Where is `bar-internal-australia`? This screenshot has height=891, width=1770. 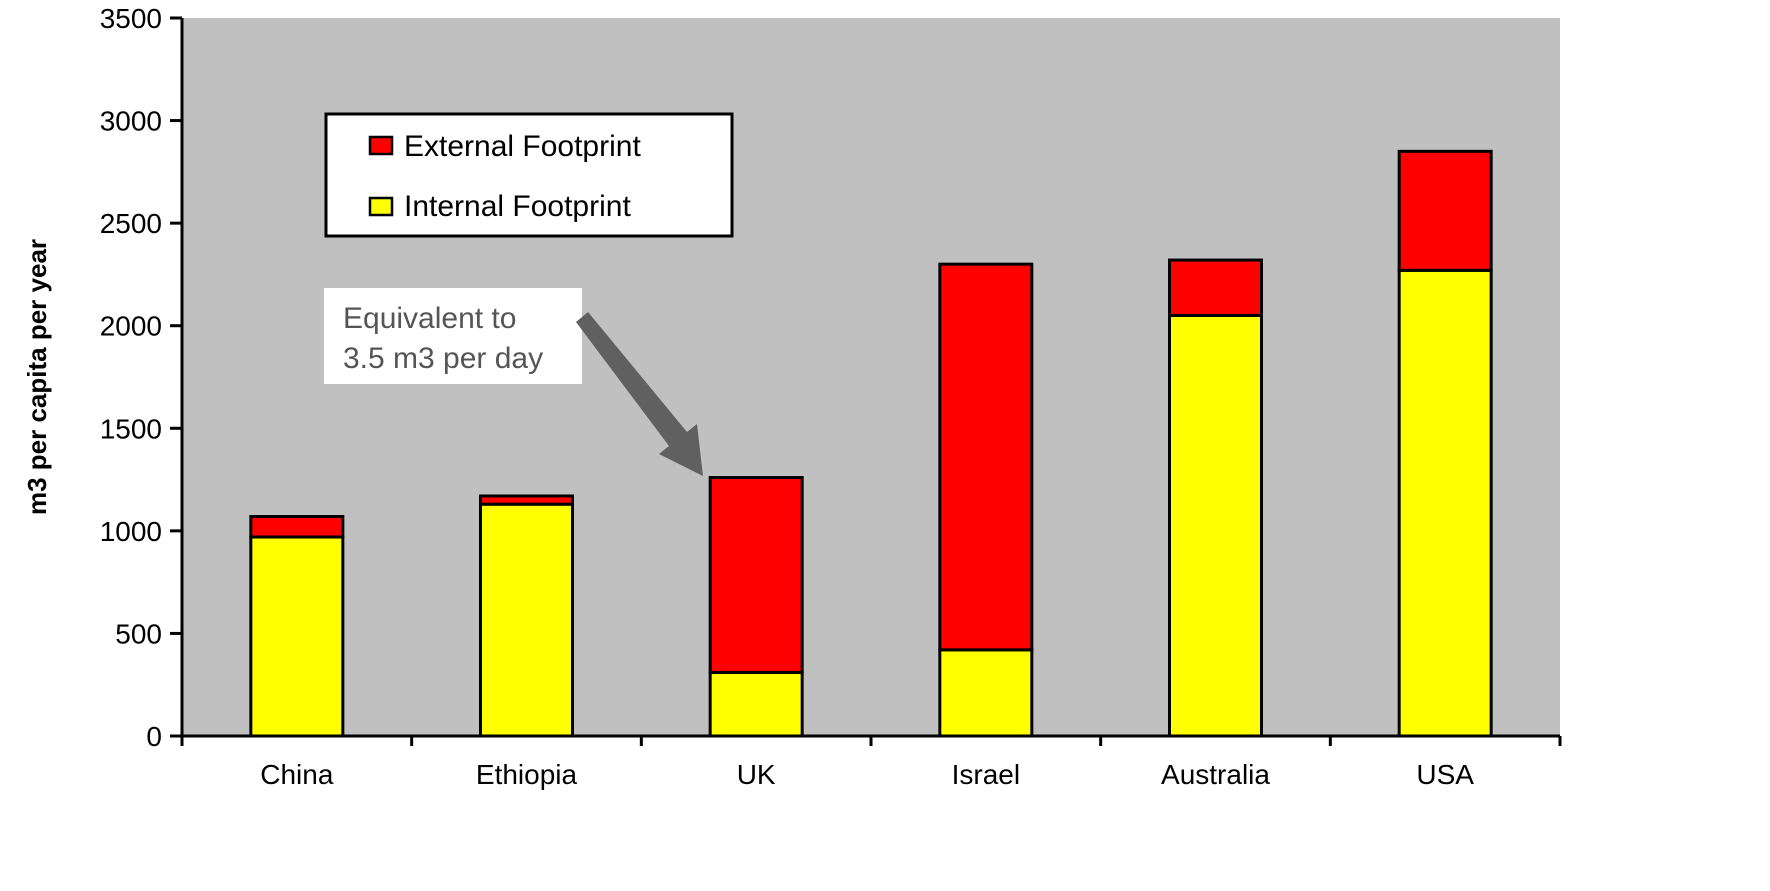
bar-internal-australia is located at coordinates (1215, 525).